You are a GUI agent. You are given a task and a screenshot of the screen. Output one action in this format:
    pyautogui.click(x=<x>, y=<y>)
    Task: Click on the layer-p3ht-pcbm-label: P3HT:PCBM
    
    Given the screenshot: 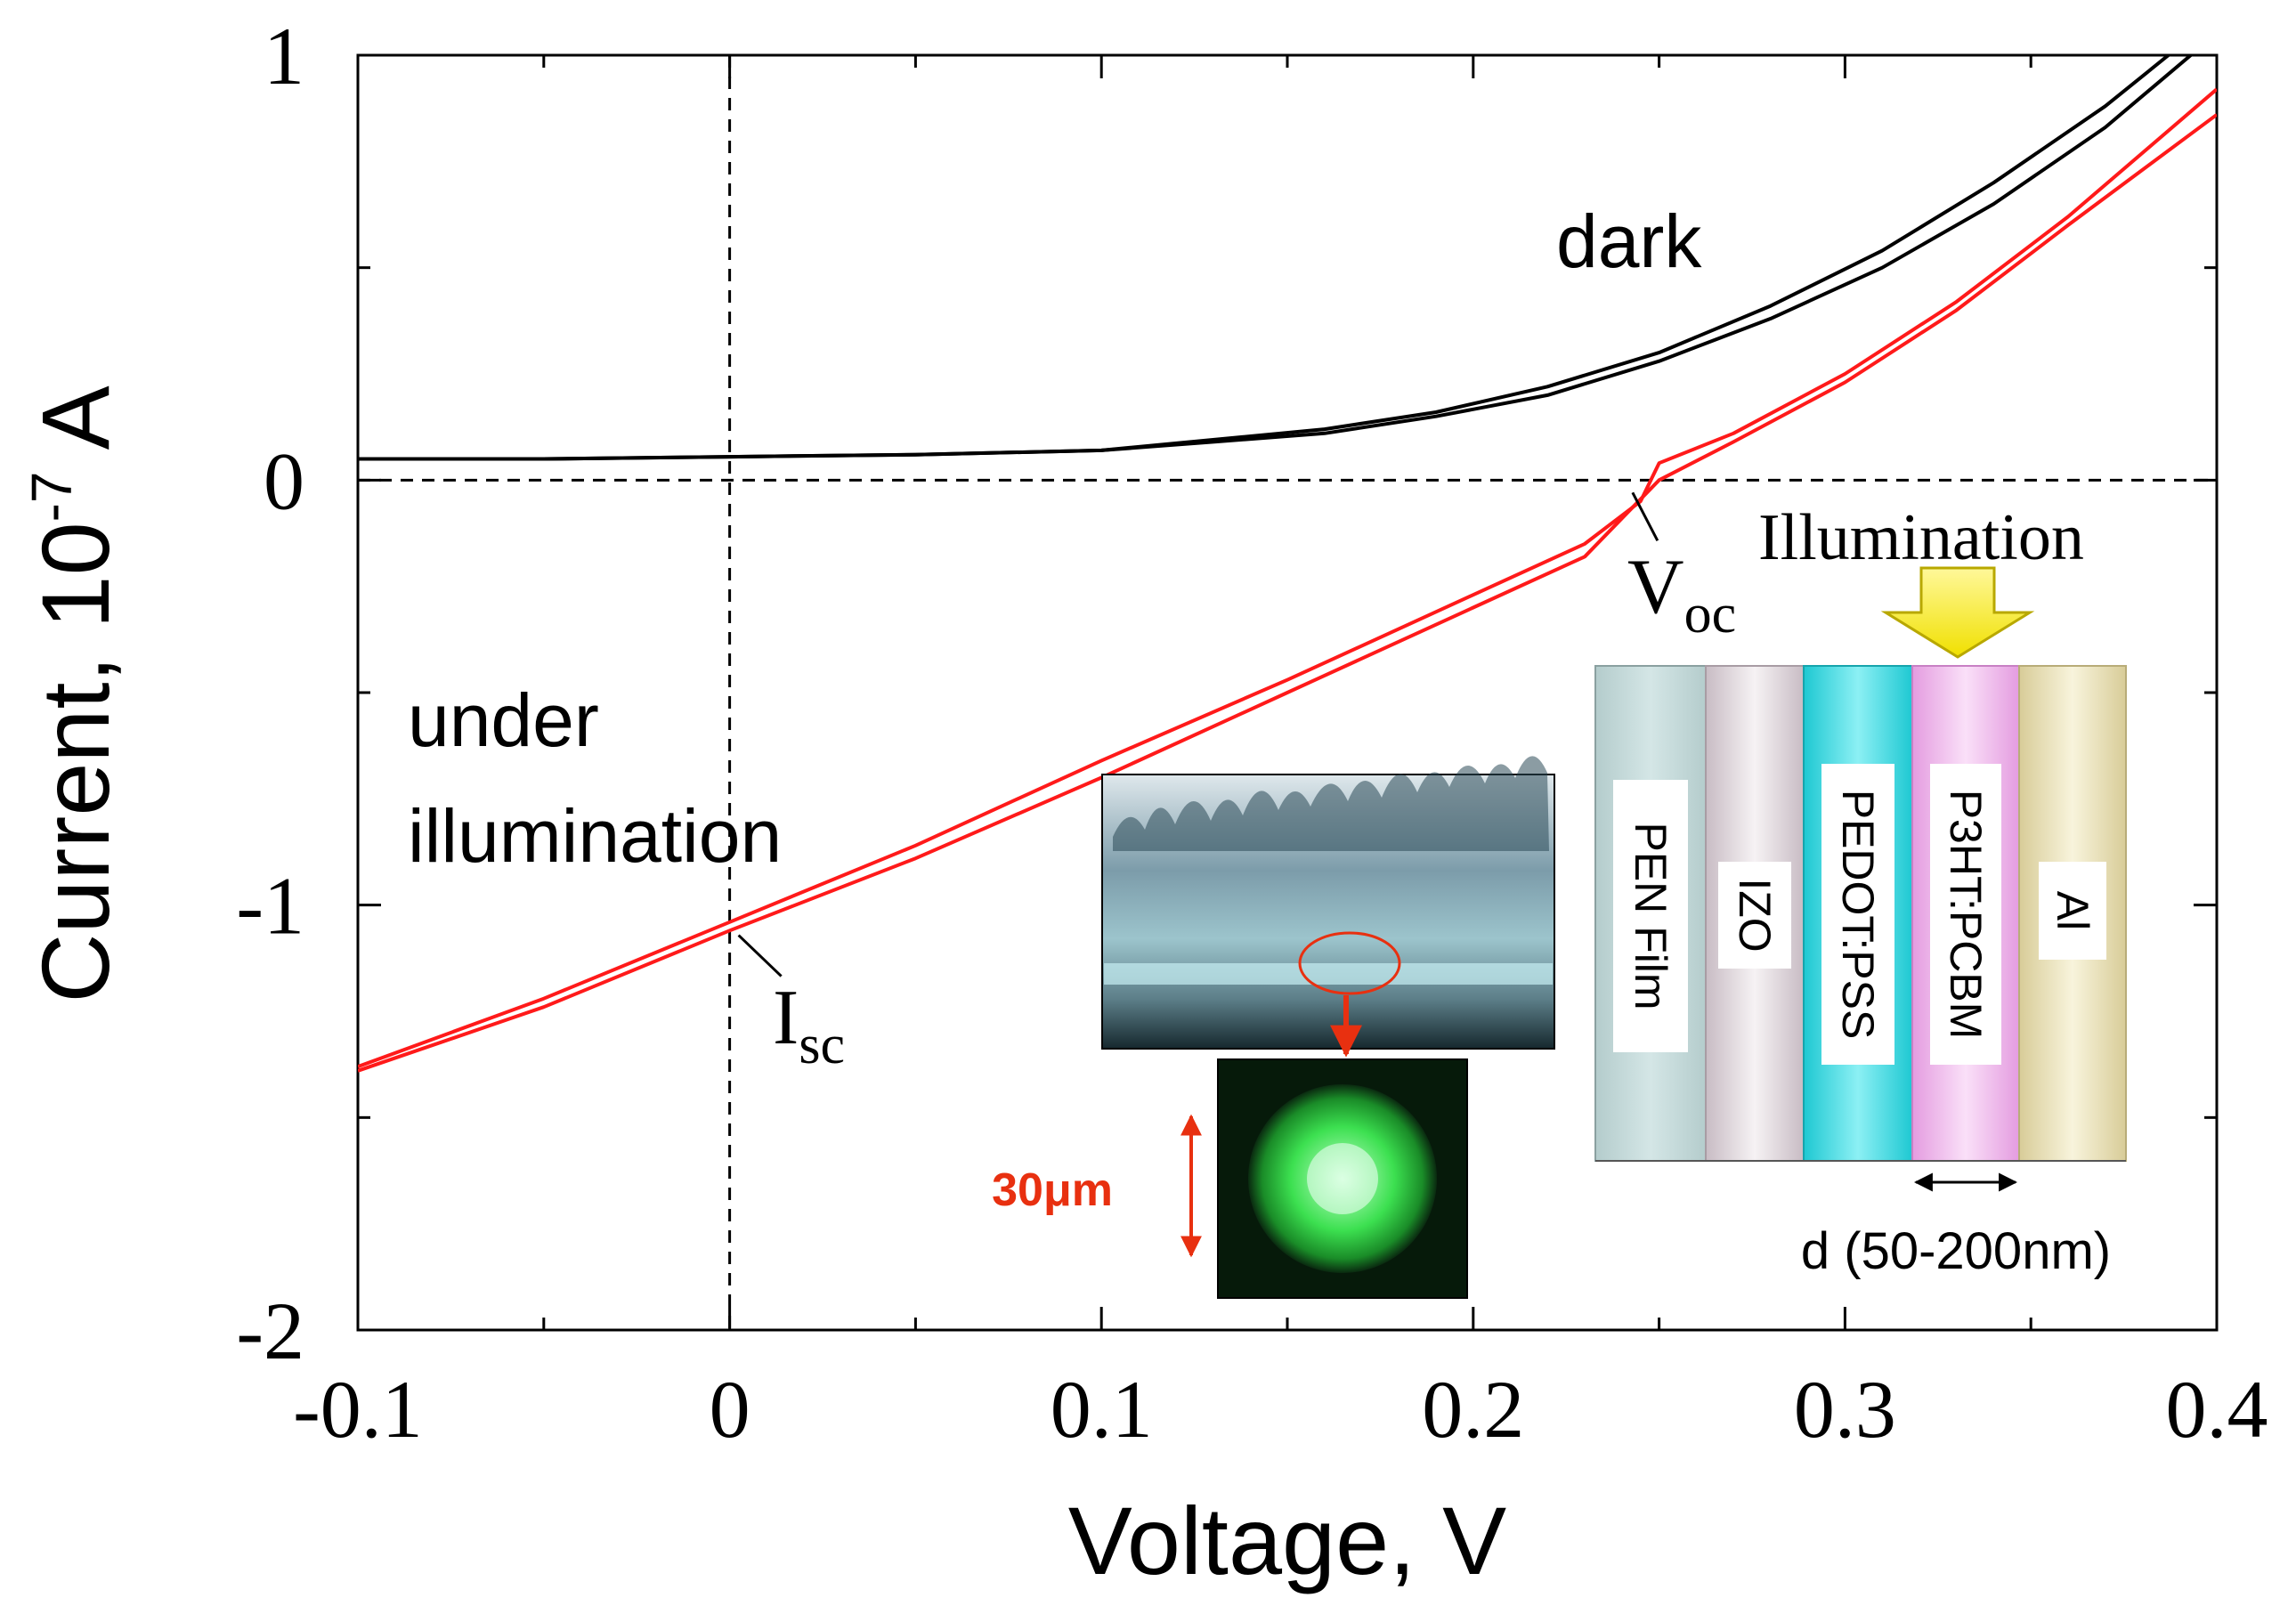 What is the action you would take?
    pyautogui.click(x=1966, y=915)
    